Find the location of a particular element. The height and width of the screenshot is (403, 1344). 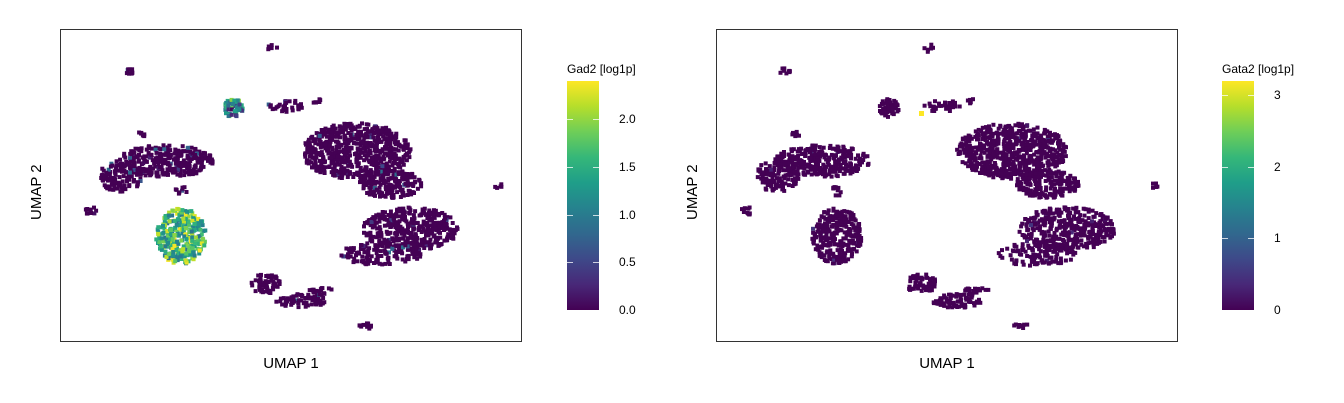

cell-point-high is located at coordinates (921, 113).